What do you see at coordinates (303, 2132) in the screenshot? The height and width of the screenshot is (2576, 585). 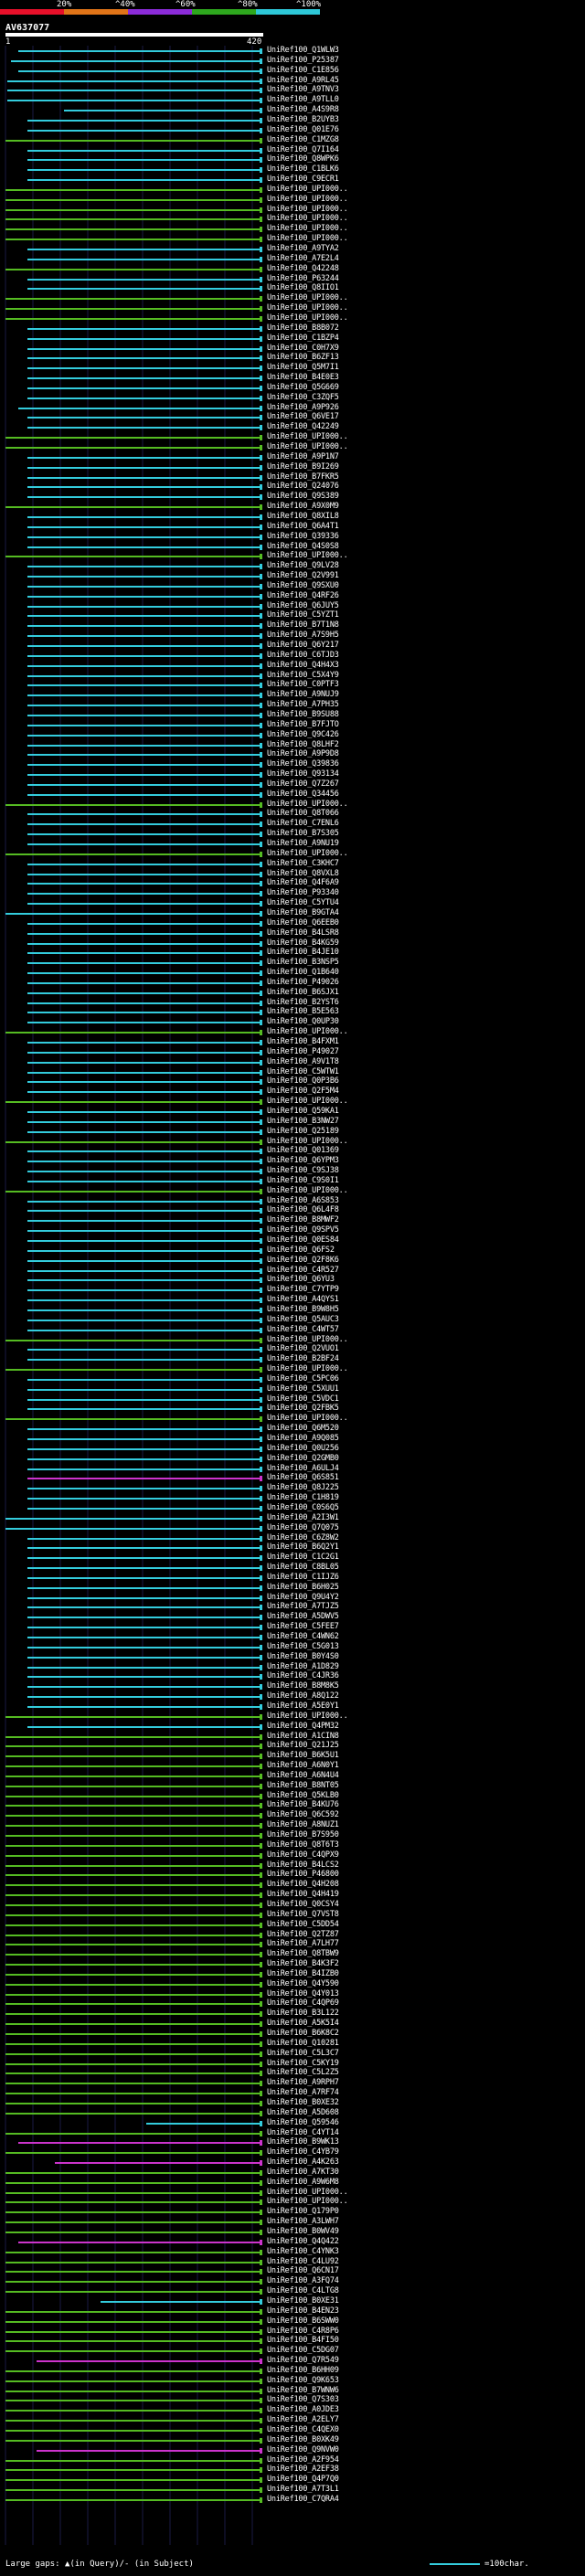 I see `hit-label: UniRef100_C4YT14` at bounding box center [303, 2132].